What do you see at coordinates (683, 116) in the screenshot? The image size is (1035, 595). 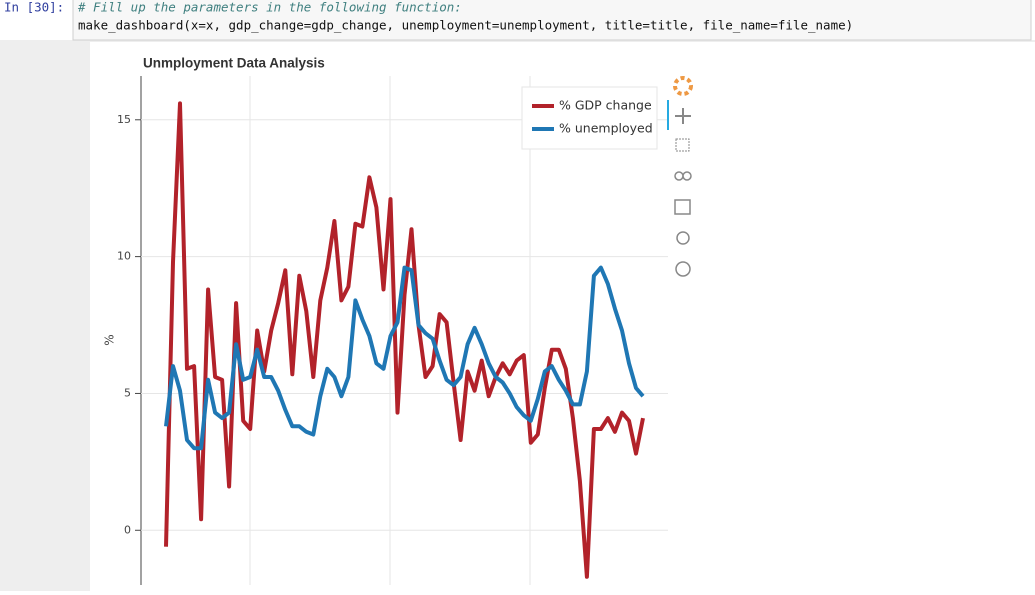 I see `pan-tool` at bounding box center [683, 116].